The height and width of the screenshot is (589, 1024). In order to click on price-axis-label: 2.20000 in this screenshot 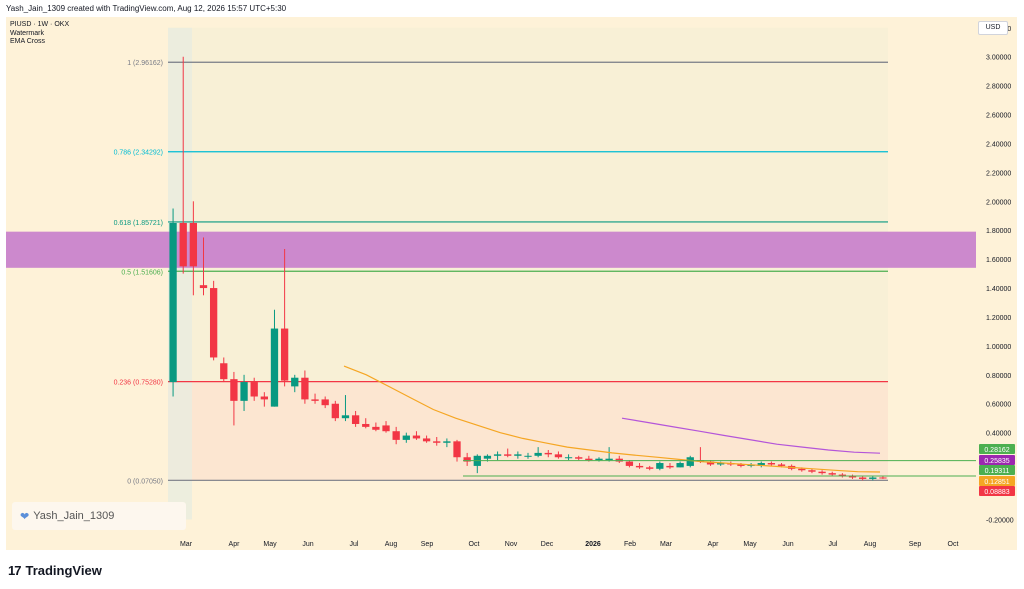, I will do `click(998, 173)`.